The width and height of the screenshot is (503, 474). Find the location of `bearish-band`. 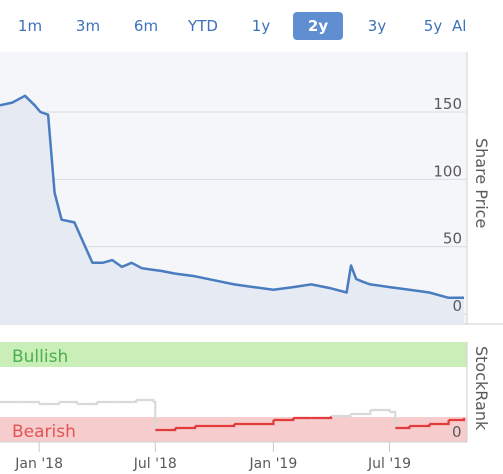

bearish-band is located at coordinates (233, 429).